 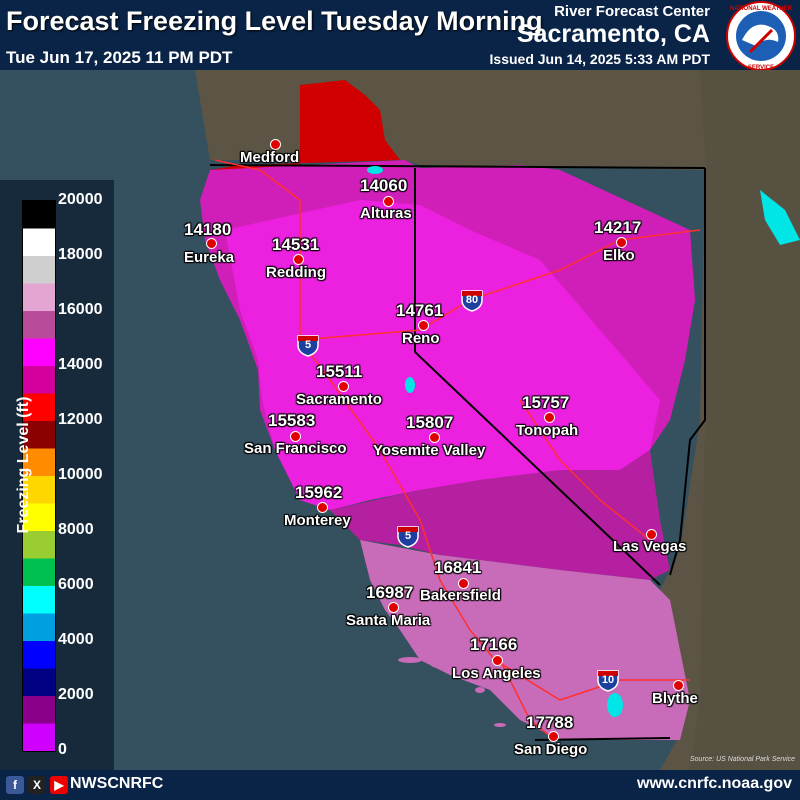 I want to click on interstate-10-shield: 10, so click(x=608, y=680).